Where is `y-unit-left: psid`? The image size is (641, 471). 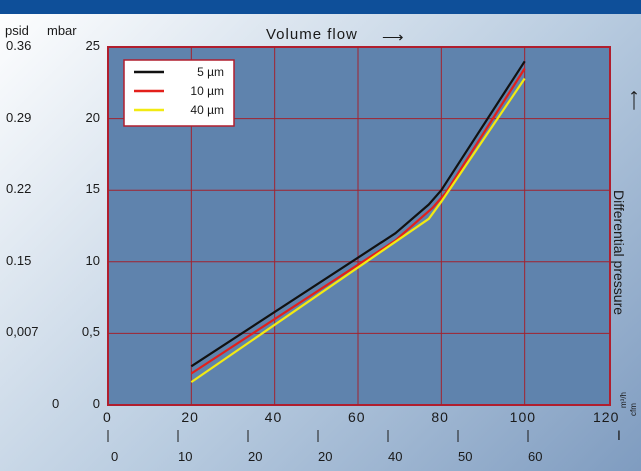 y-unit-left: psid is located at coordinates (17, 30).